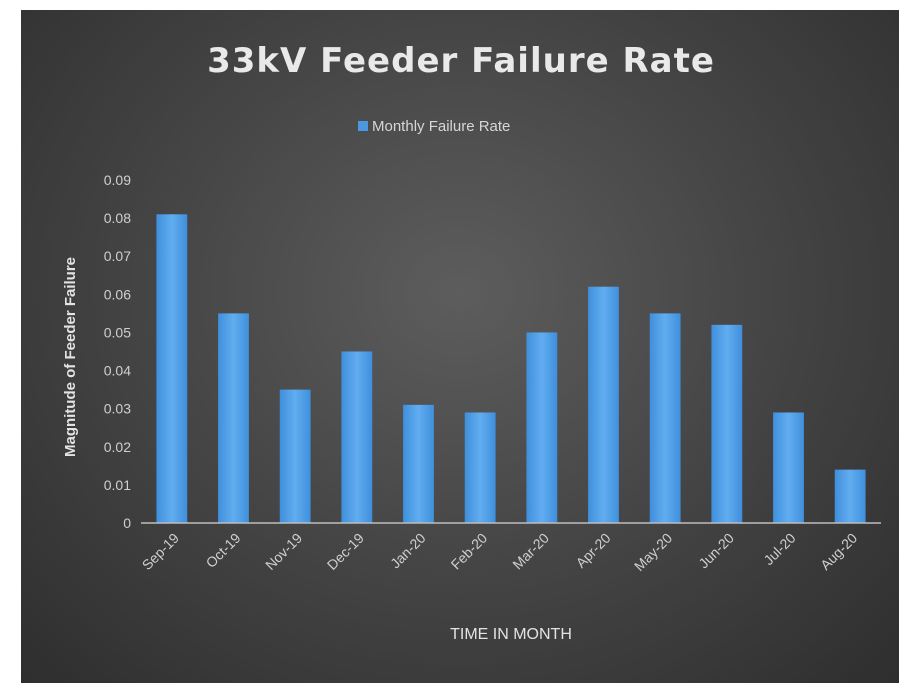  I want to click on x-tick-label: Mar-20, so click(530, 551).